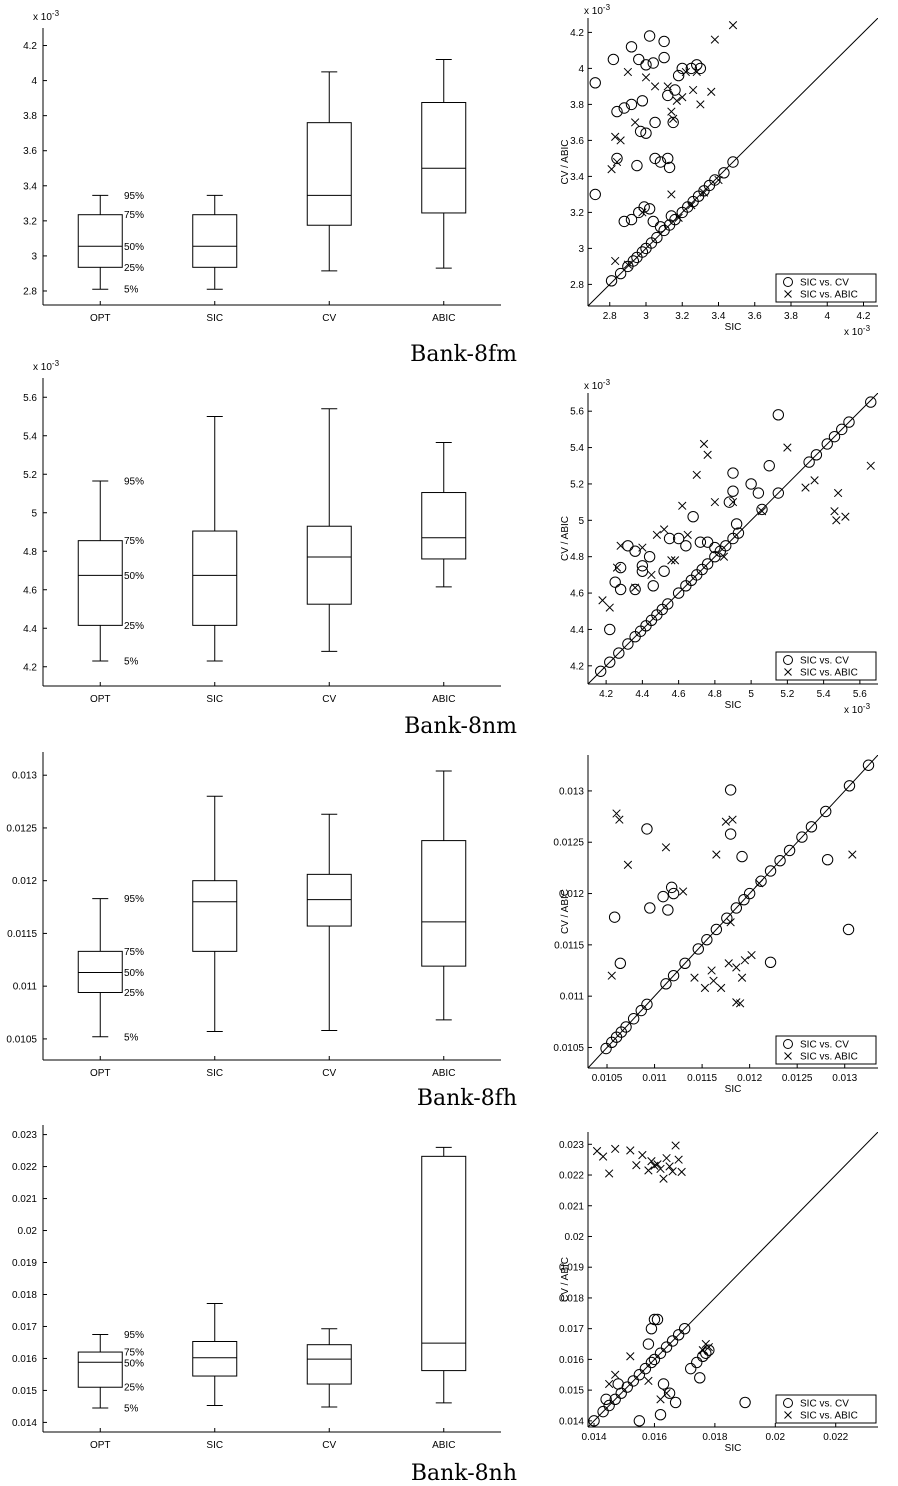  Describe the element at coordinates (829, 673) in the screenshot. I see `legend-label-abic: SIC vs. ABIC` at that location.